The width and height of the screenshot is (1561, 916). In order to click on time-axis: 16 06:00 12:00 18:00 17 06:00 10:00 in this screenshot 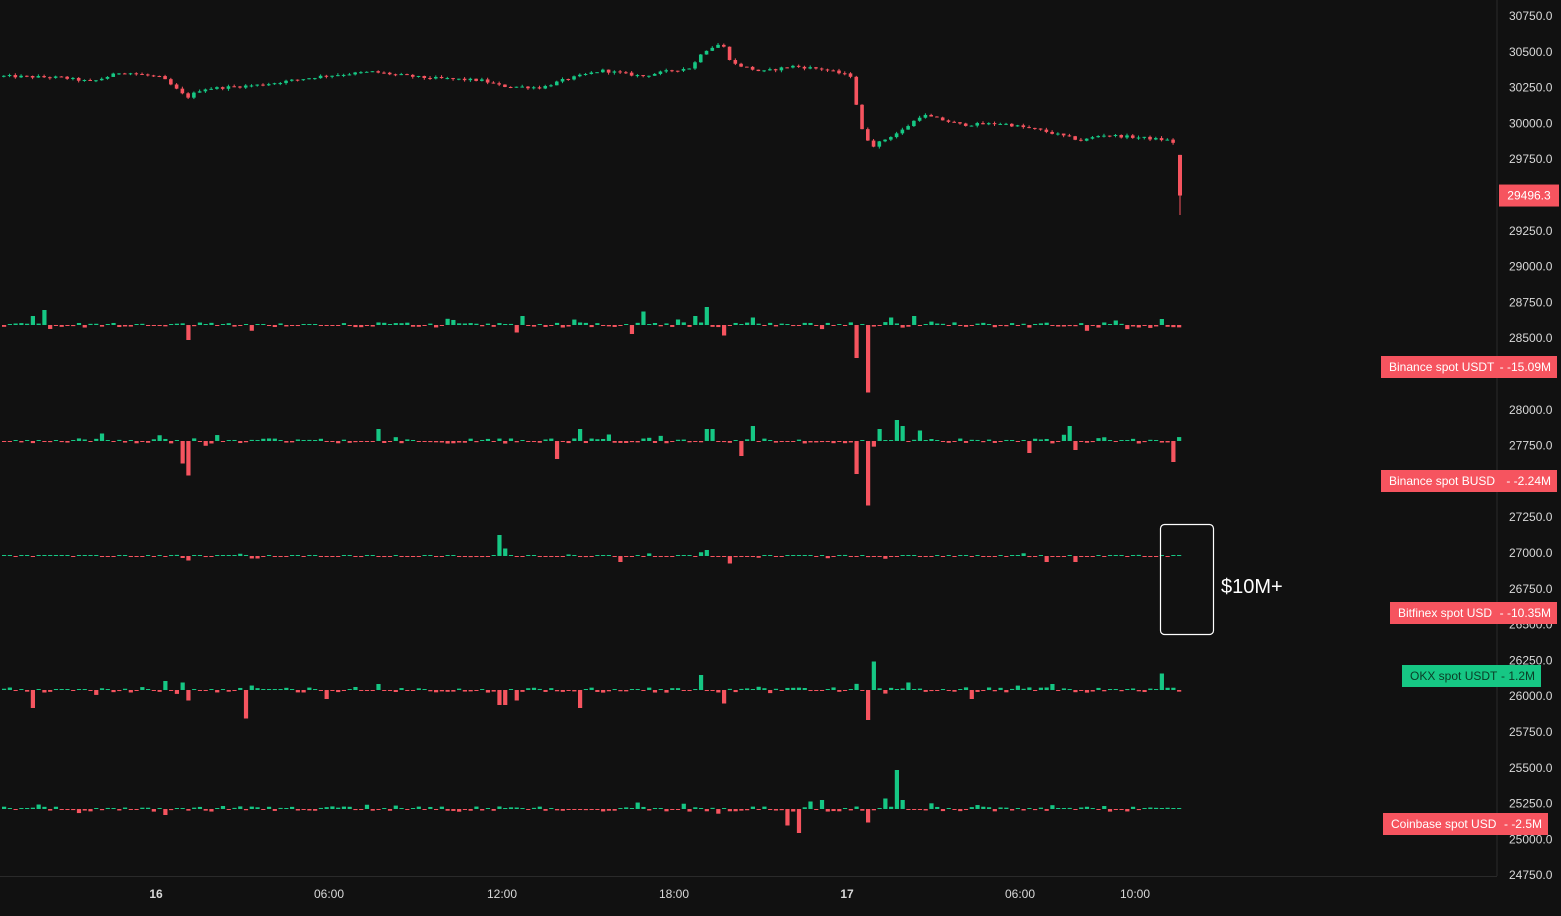, I will do `click(649, 894)`.